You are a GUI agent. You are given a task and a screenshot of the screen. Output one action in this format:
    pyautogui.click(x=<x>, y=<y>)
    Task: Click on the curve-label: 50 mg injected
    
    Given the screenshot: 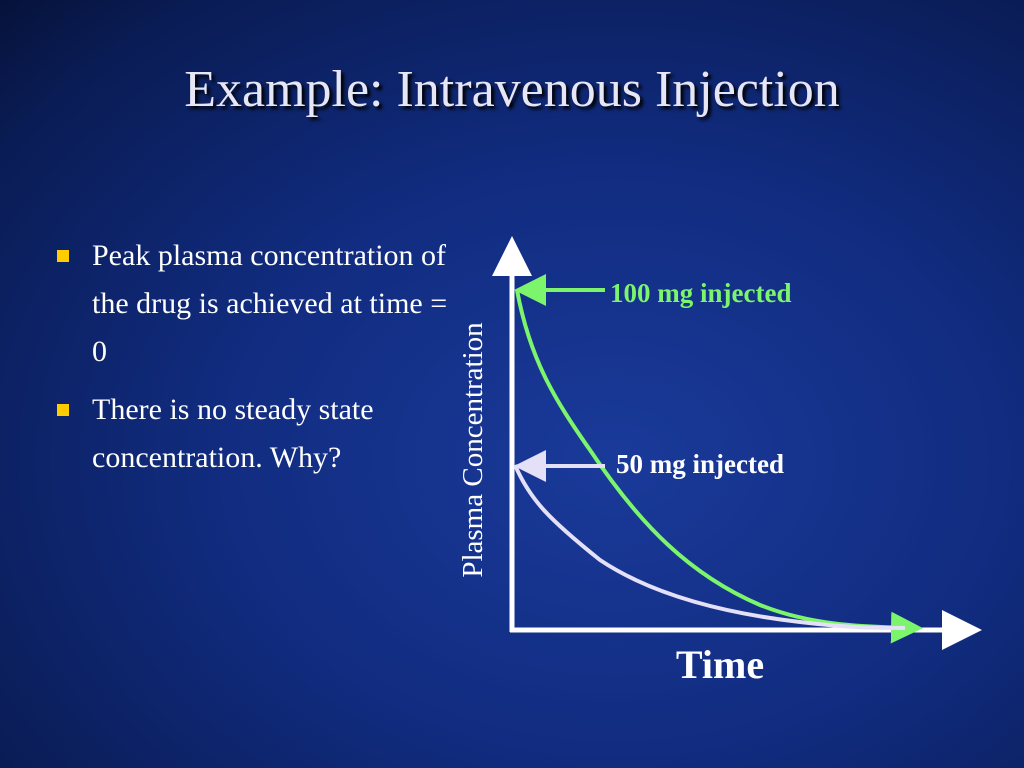 What is the action you would take?
    pyautogui.click(x=700, y=464)
    